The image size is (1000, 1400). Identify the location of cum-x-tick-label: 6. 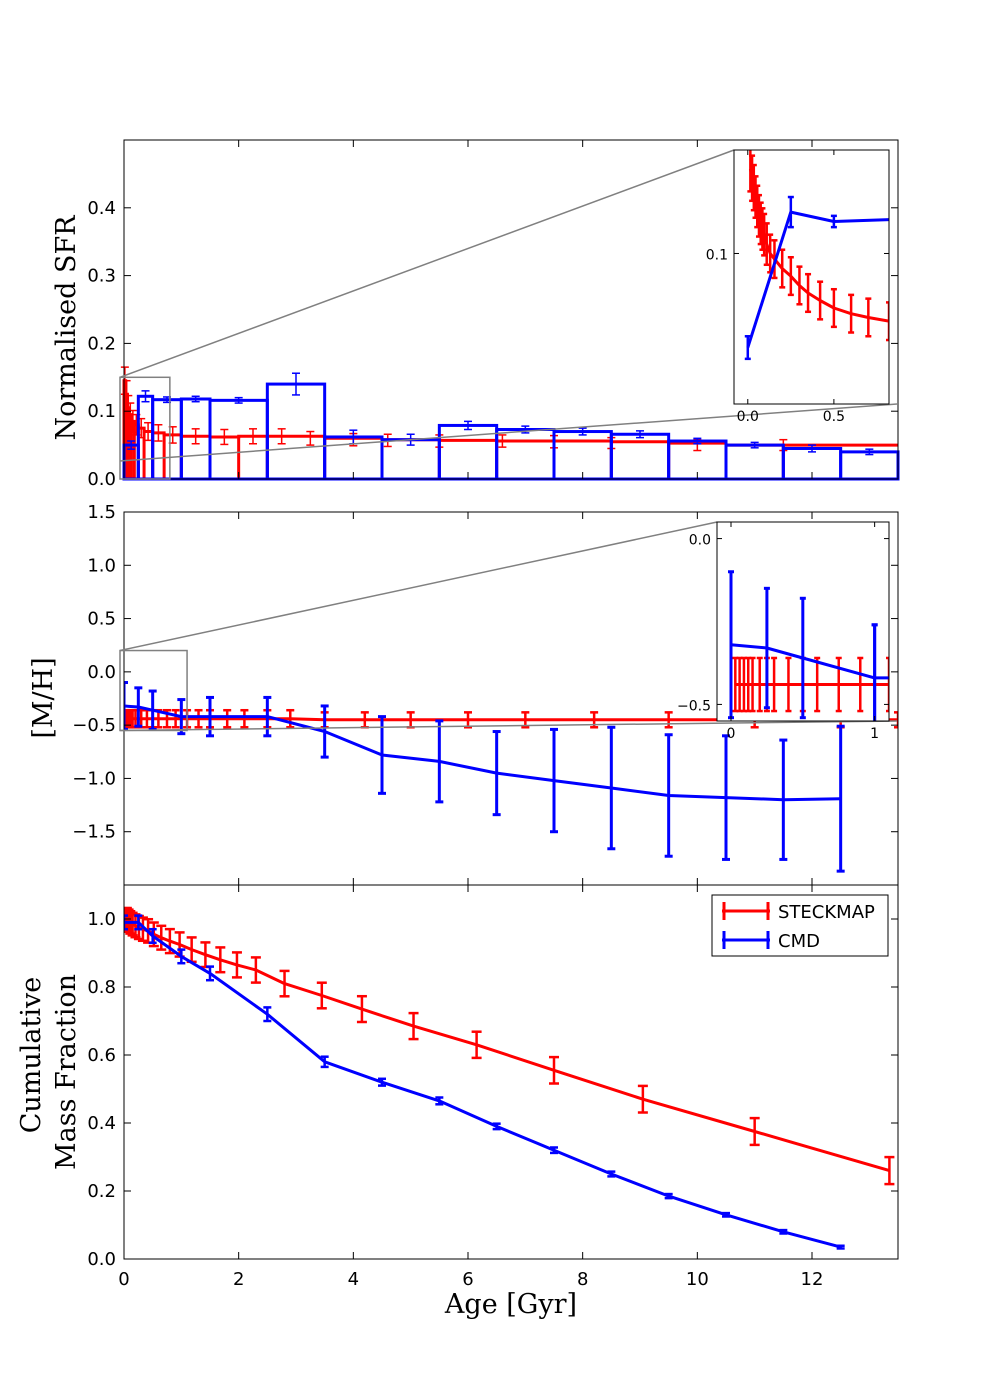
(467, 1279).